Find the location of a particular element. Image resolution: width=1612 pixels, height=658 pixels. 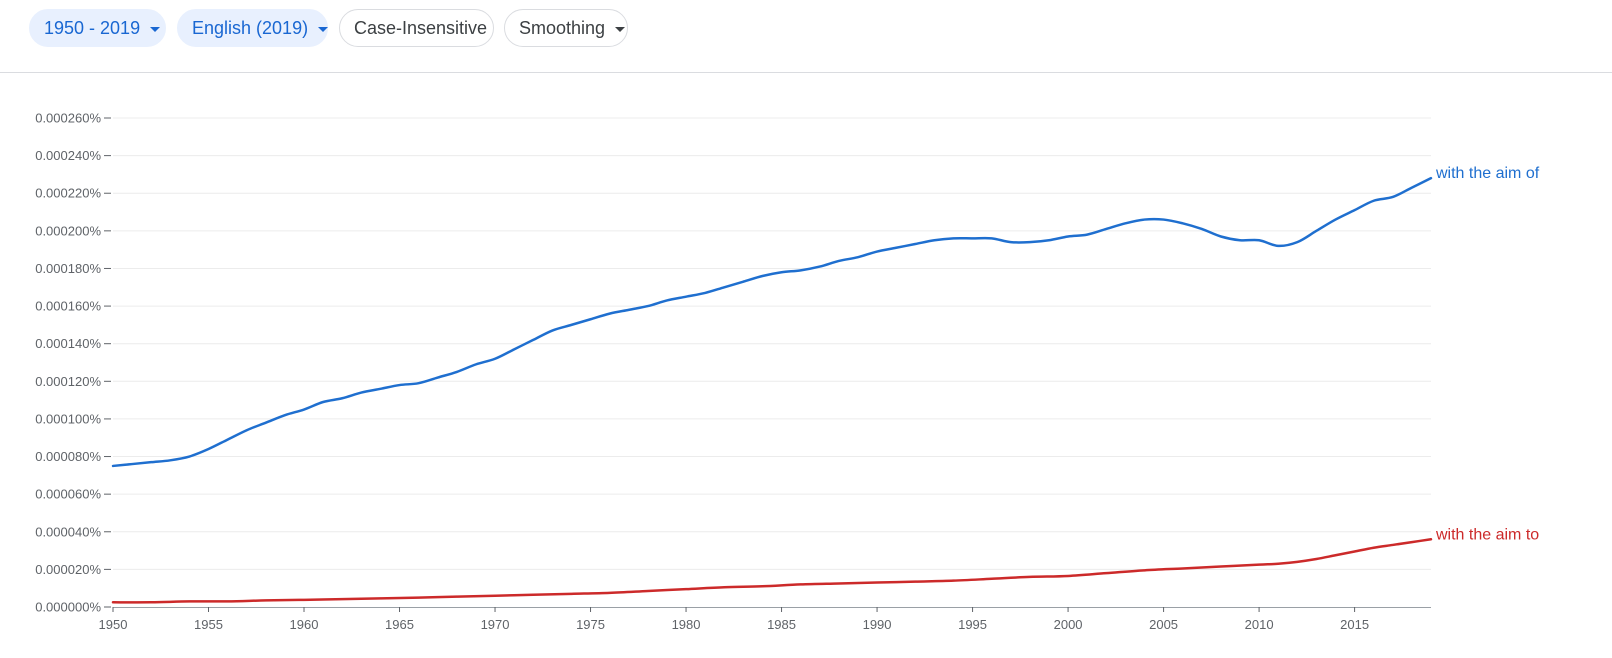

x-tick-label: 2010 is located at coordinates (1259, 624).